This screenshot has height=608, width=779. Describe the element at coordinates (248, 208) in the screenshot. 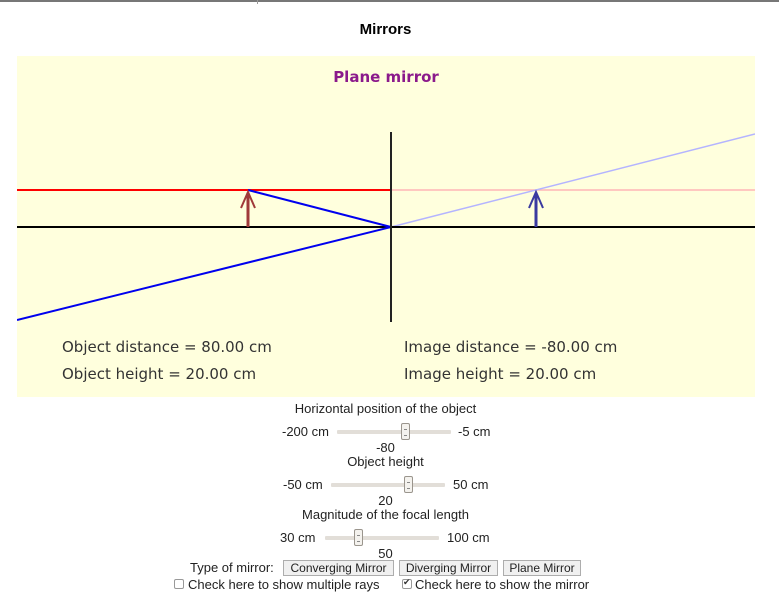

I see `object-arrow` at that location.